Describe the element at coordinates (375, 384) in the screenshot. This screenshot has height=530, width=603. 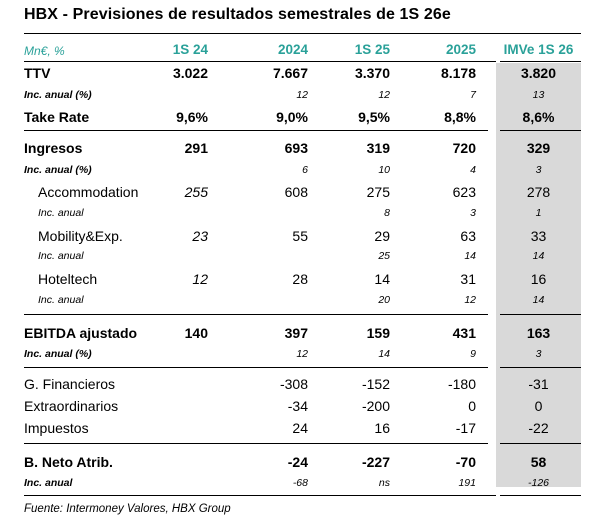
I see `cell-1s25: -152` at that location.